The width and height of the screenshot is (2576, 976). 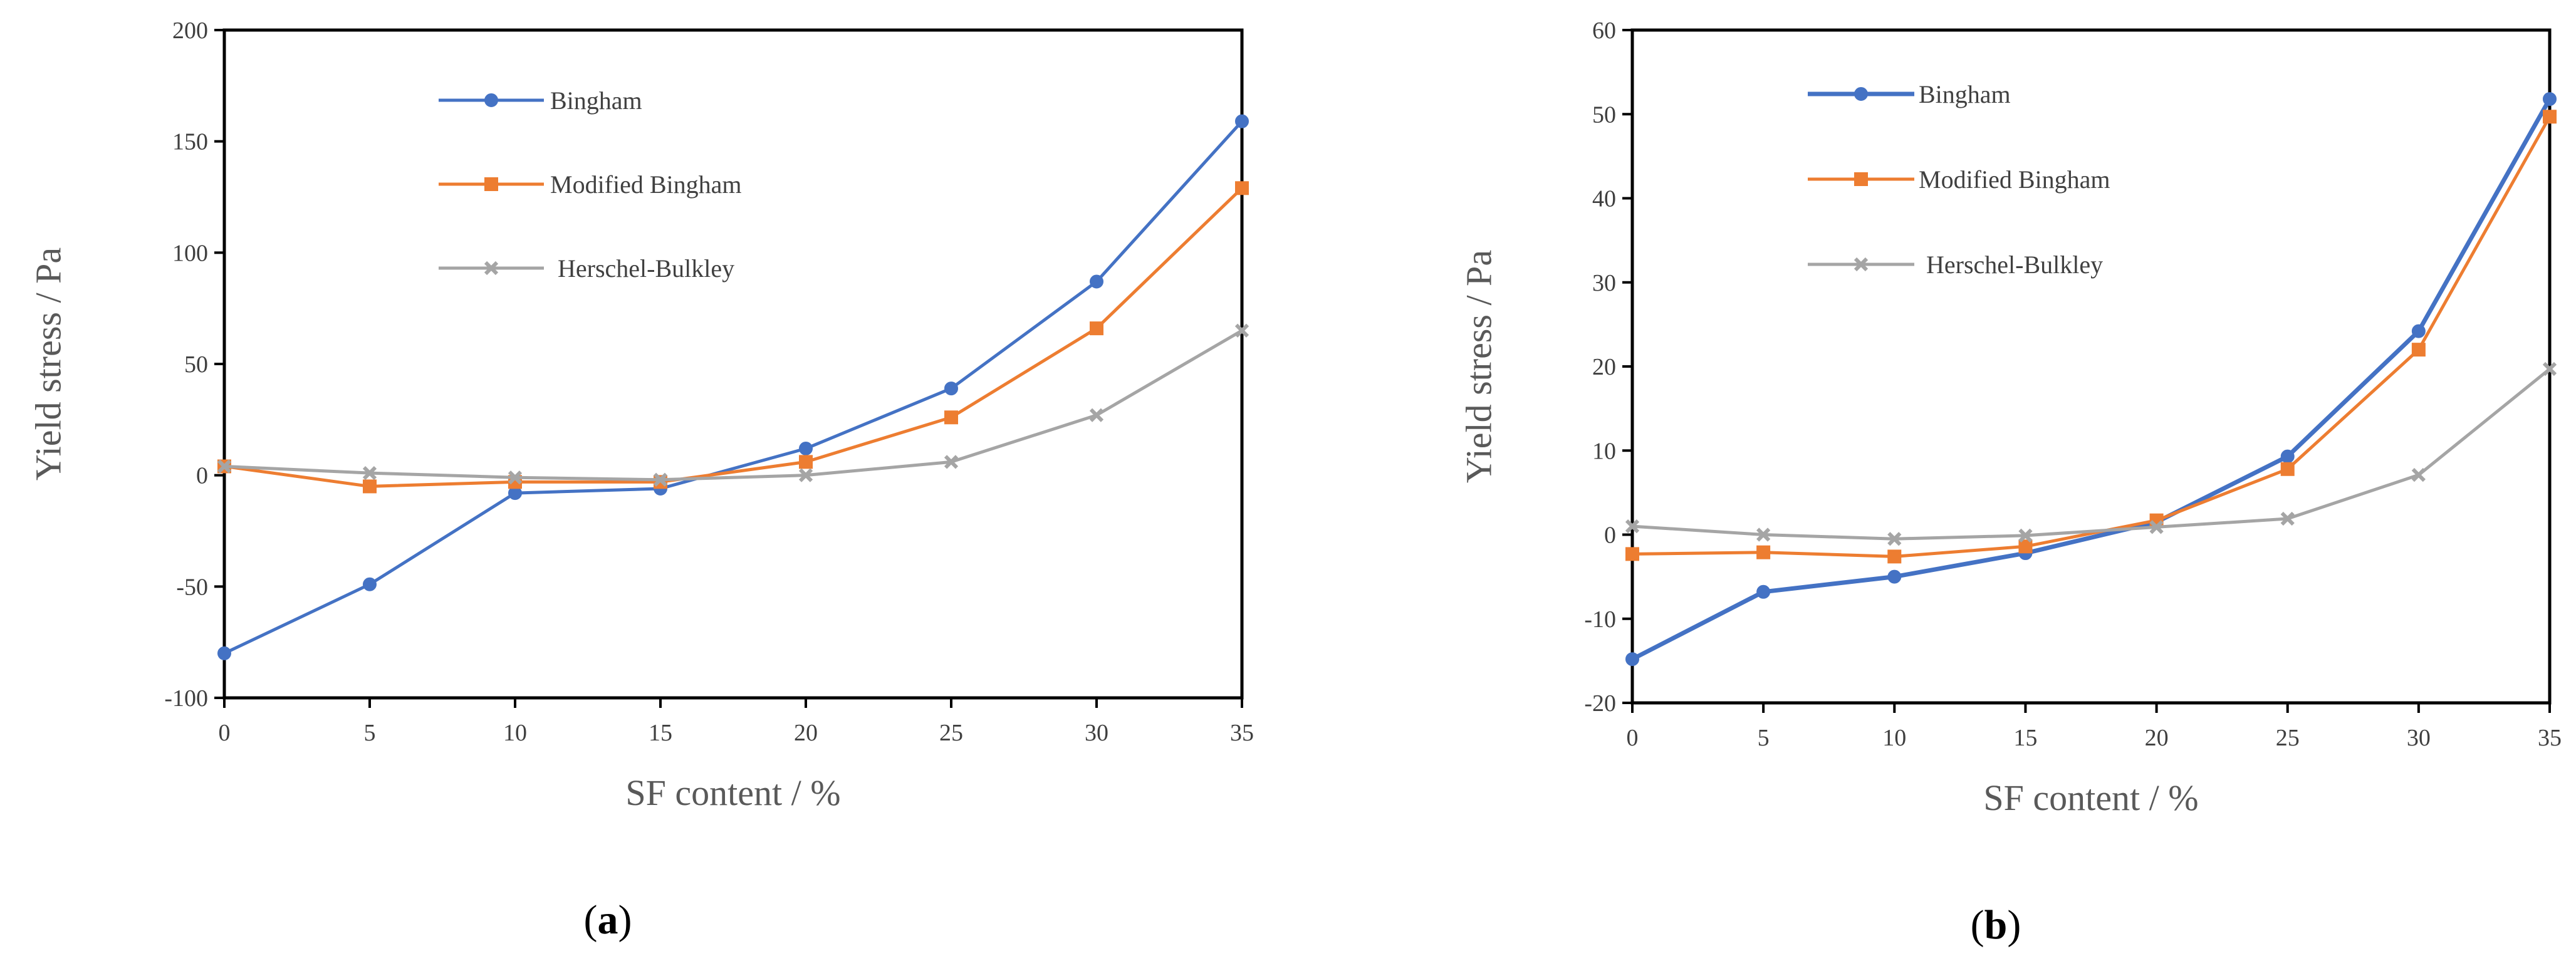 What do you see at coordinates (1604, 451) in the screenshot?
I see `y-tick-label: 10` at bounding box center [1604, 451].